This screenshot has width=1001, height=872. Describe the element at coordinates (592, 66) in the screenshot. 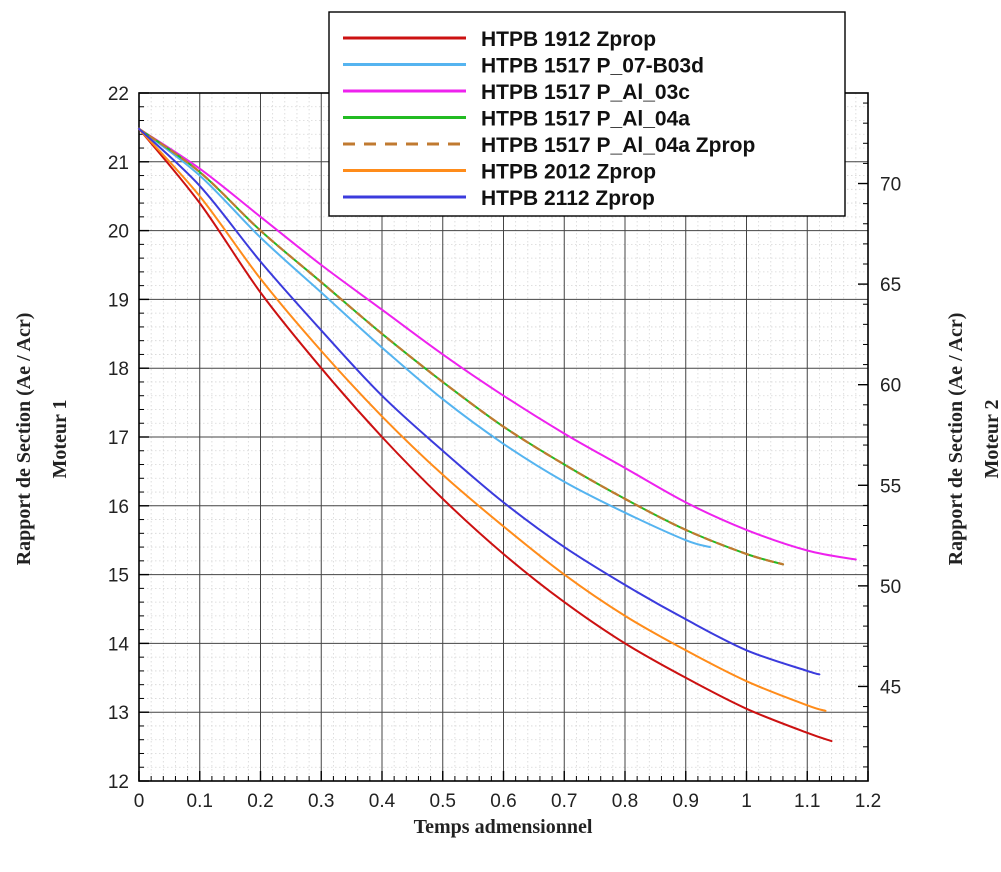

I see `legend-label-2: HTPB 1517 P_07-B03d` at that location.